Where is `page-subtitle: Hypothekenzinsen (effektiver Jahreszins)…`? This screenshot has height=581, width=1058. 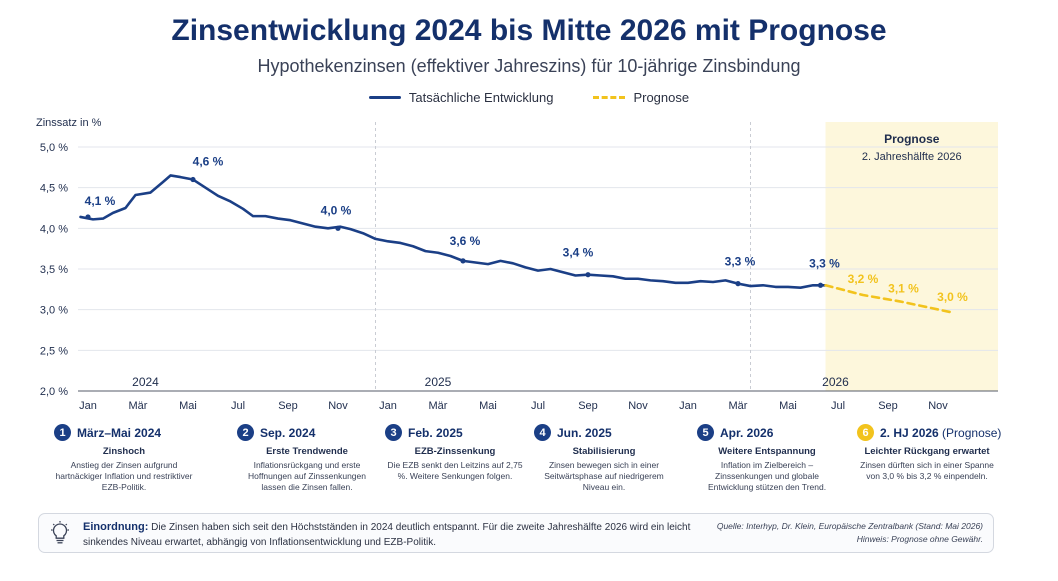 page-subtitle: Hypothekenzinsen (effektiver Jahreszins)… is located at coordinates (529, 66).